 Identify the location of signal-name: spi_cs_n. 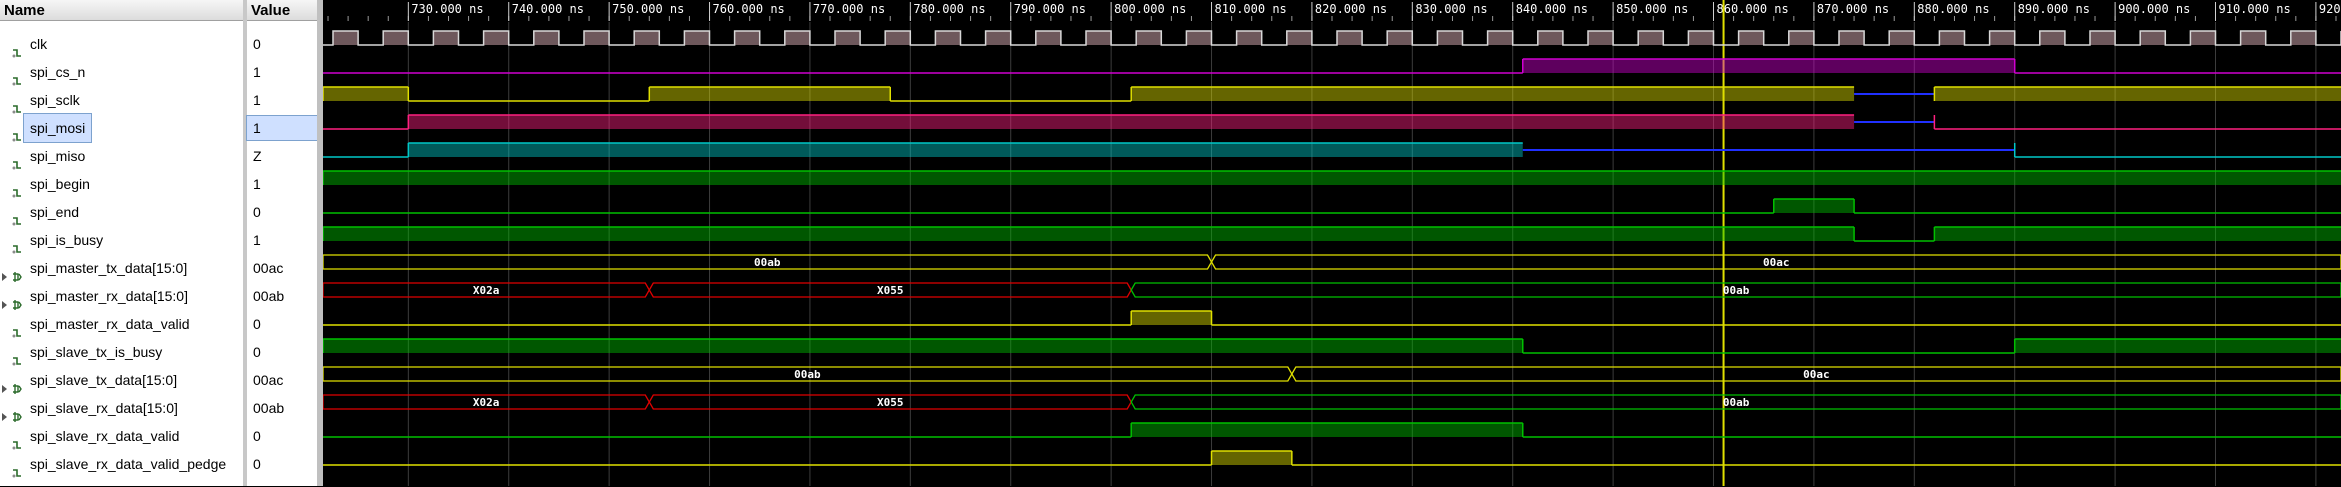
(58, 72).